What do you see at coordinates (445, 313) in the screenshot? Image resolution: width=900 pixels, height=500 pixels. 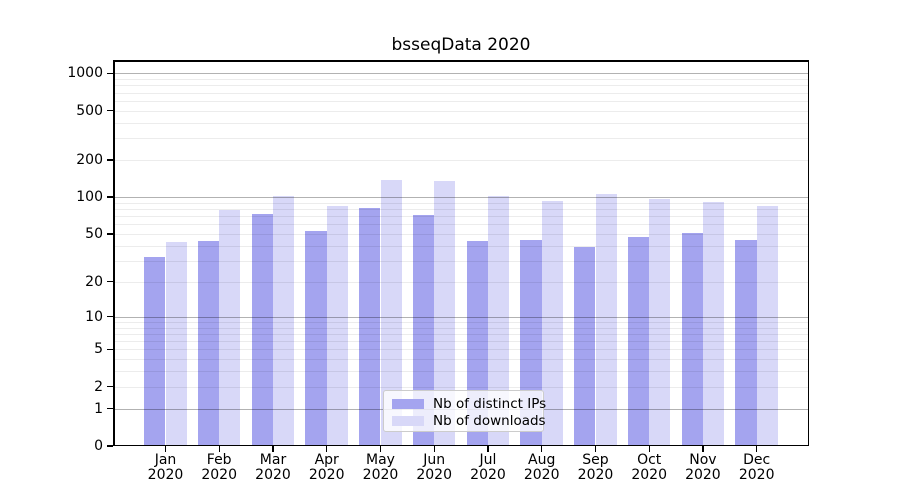 I see `bar-jun-downloads` at bounding box center [445, 313].